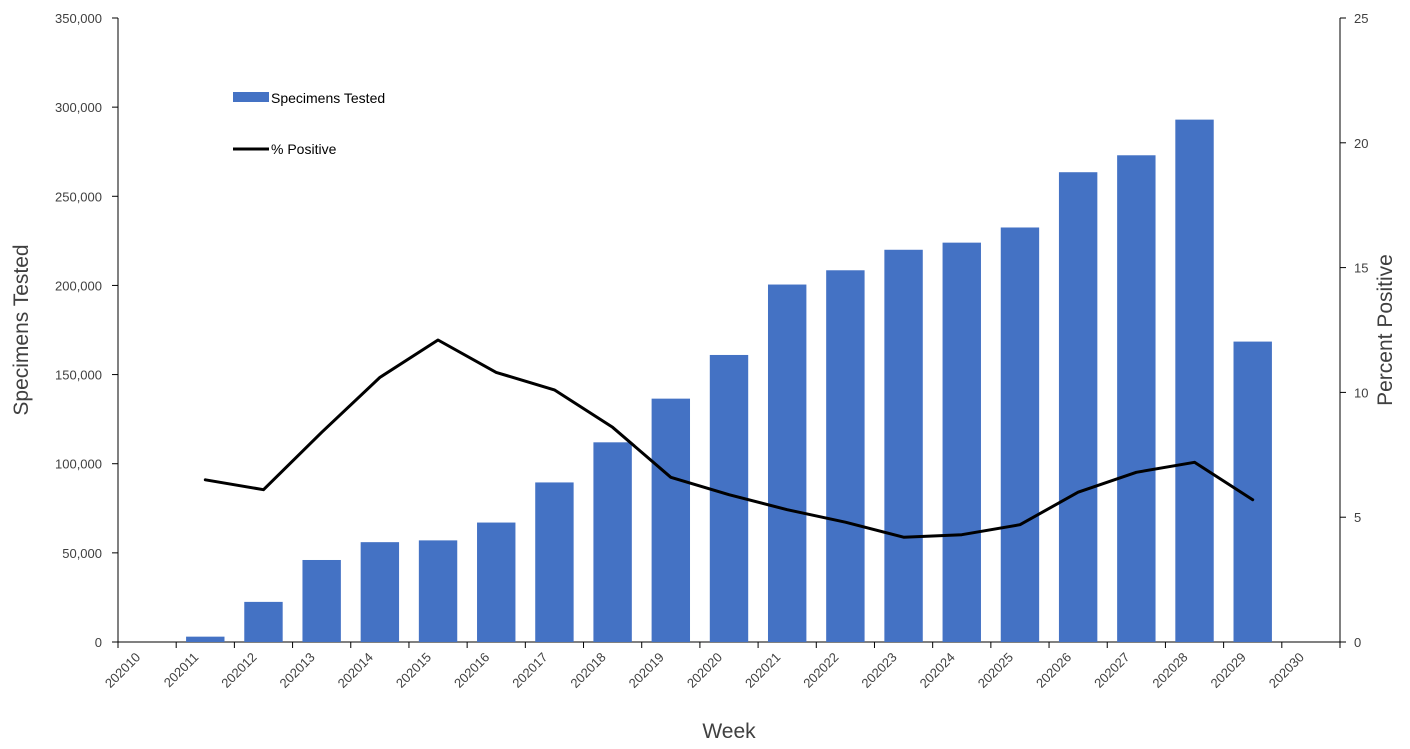 The image size is (1410, 749). I want to click on x-tick-label: 202024, so click(937, 670).